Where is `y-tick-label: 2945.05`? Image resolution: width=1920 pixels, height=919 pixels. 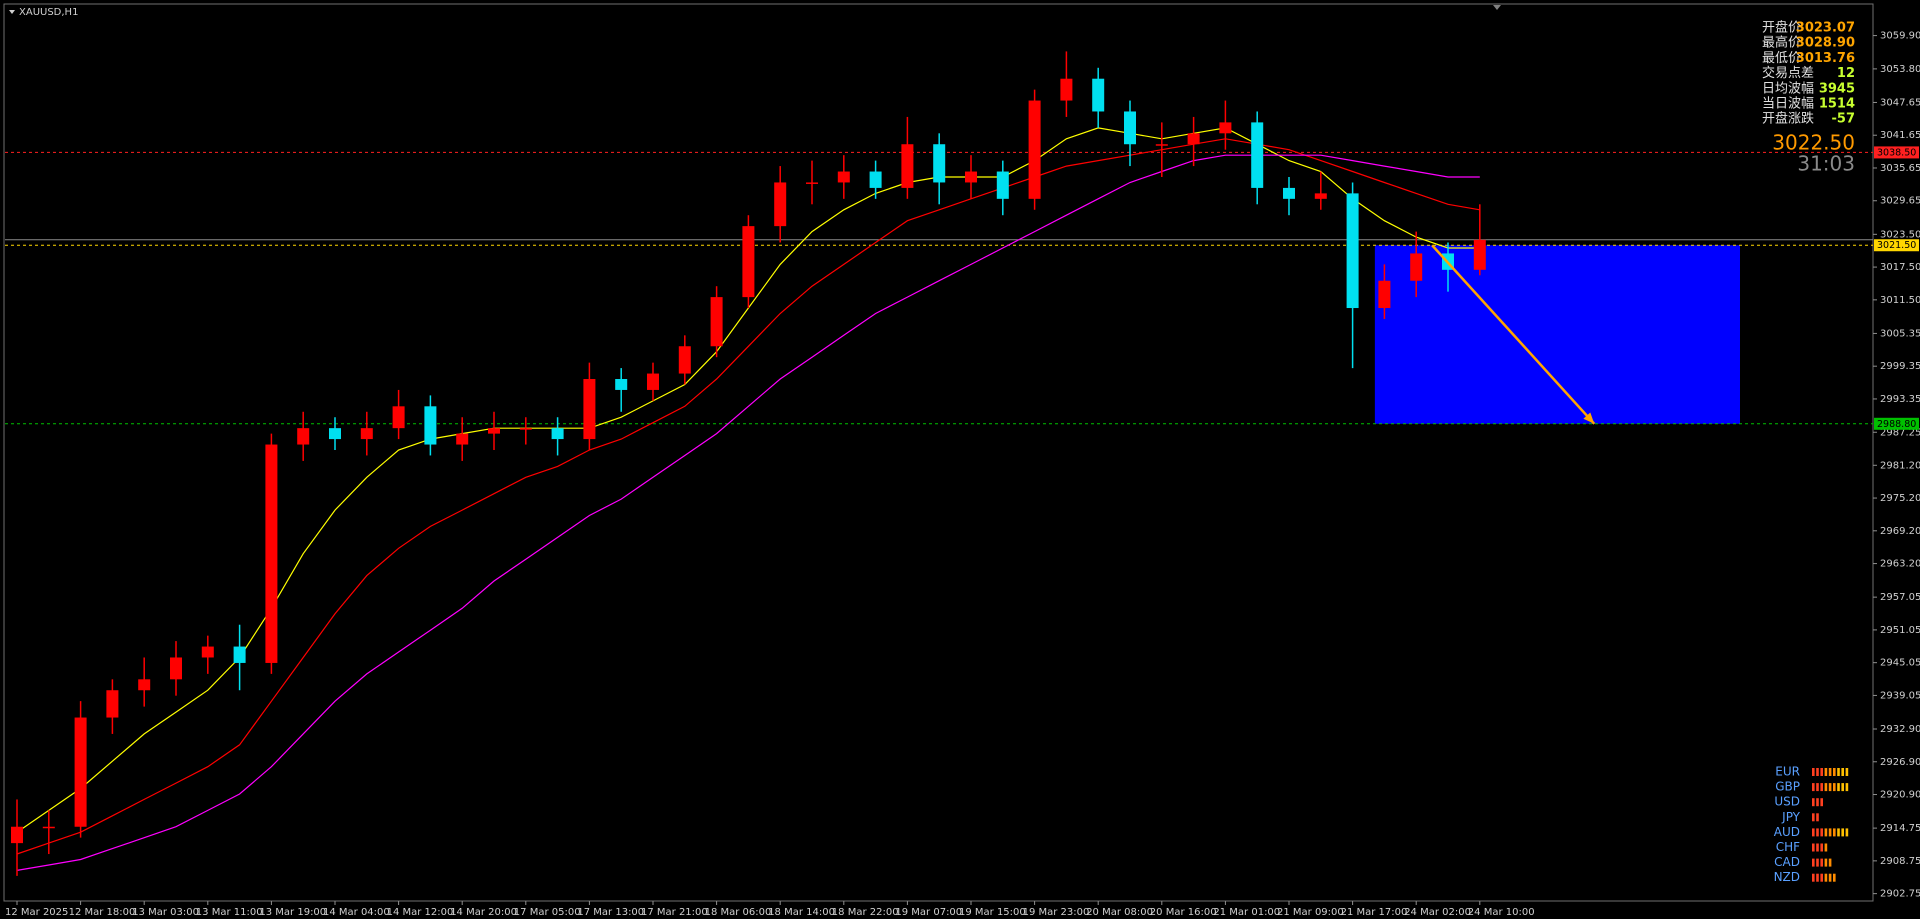 y-tick-label: 2945.05 is located at coordinates (1900, 663).